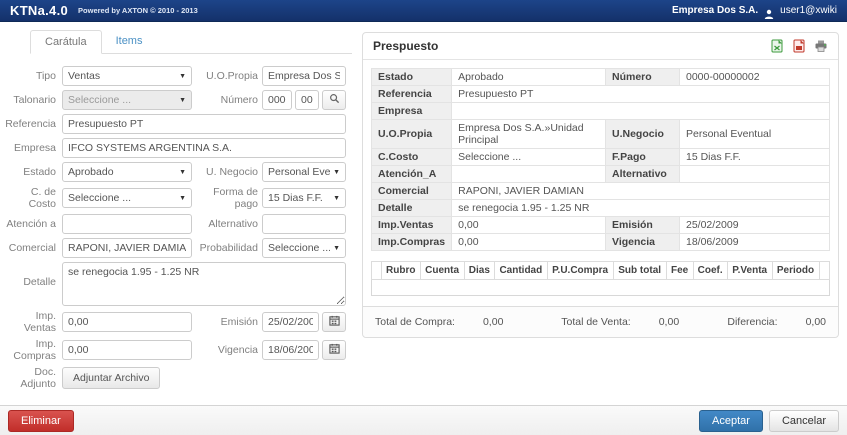 The height and width of the screenshot is (435, 847). What do you see at coordinates (138, 10) in the screenshot?
I see `powered-by-text: Powered by AXTON © 2010 - 2013` at bounding box center [138, 10].